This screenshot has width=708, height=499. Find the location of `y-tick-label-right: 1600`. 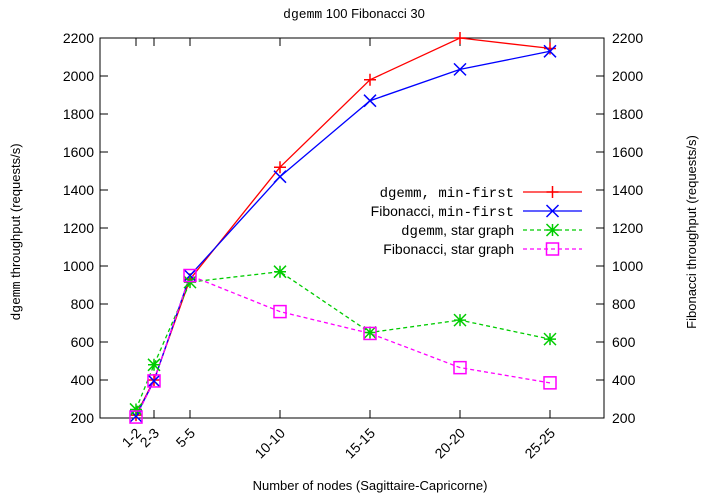

y-tick-label-right: 1600 is located at coordinates (627, 152).